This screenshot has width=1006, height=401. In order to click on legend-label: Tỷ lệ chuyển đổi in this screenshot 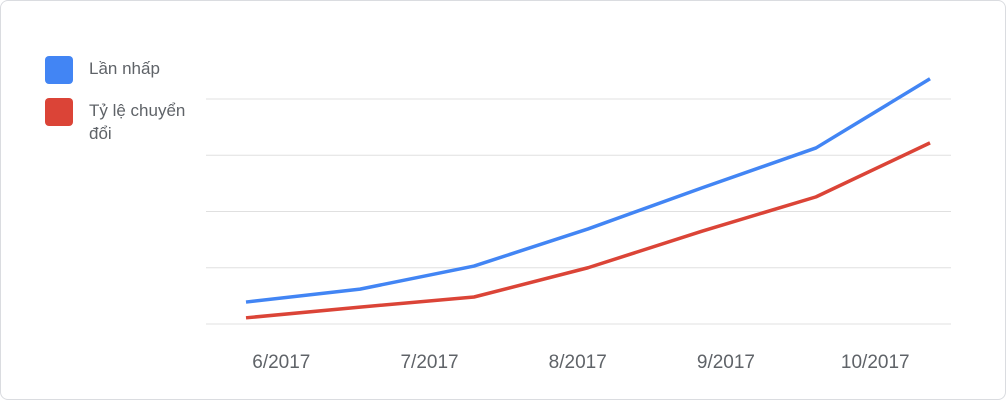, I will do `click(137, 122)`.